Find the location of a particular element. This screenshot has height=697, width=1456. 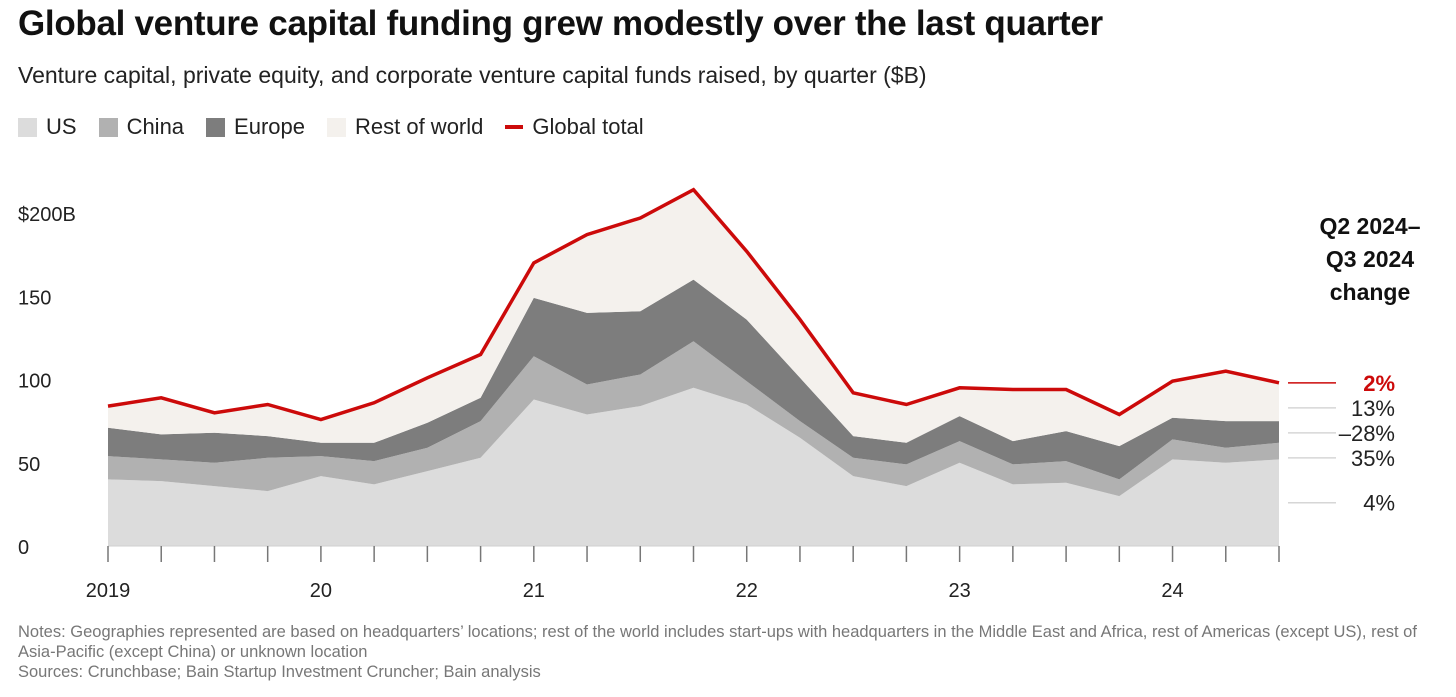

y-tick-label-100: 100 is located at coordinates (34, 382).